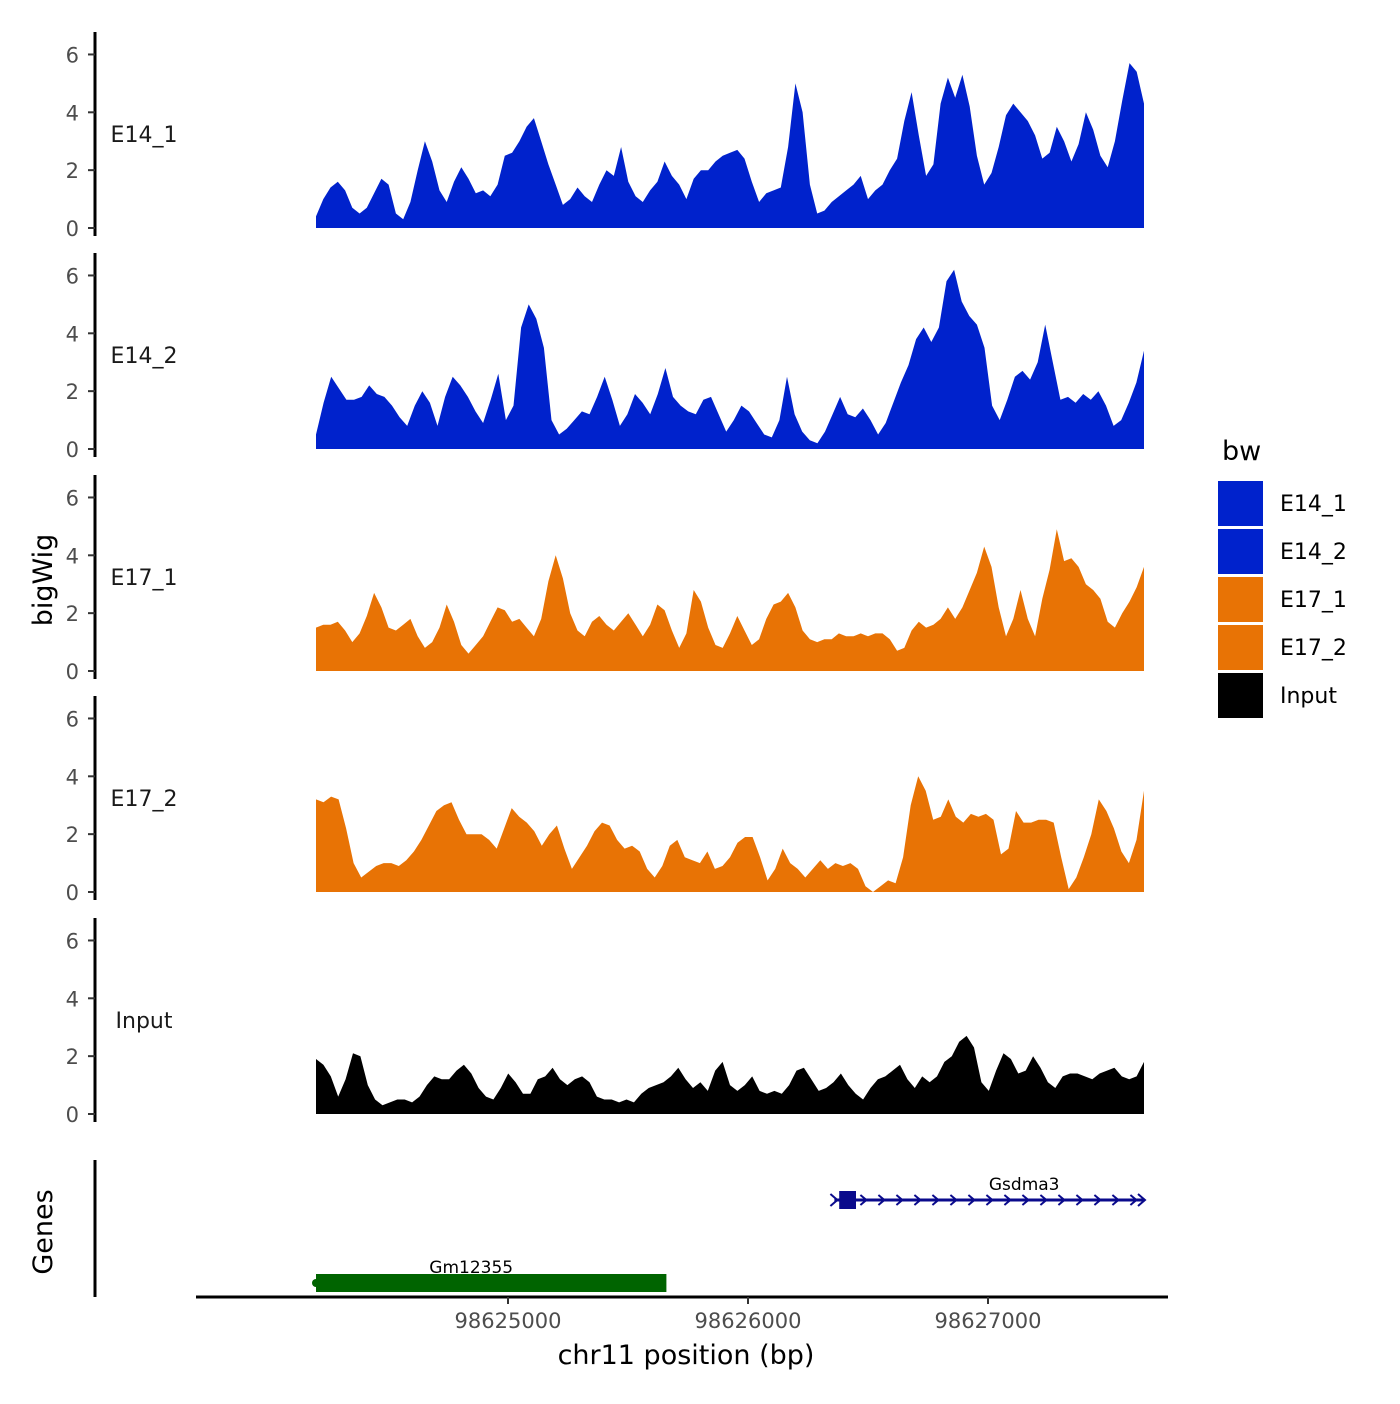 The image size is (1400, 1404). I want to click on legend-item-input: Input, so click(1277, 695).